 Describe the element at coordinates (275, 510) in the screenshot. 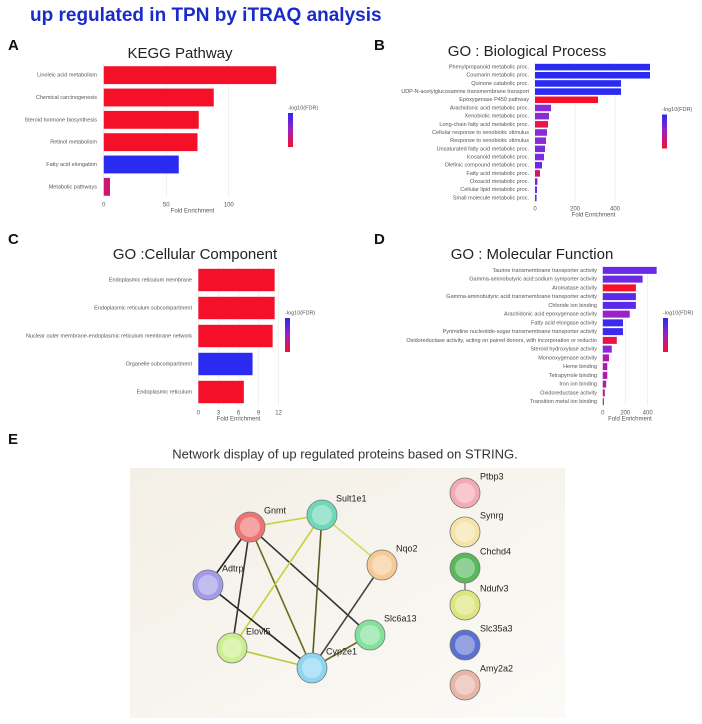

I see `node-label: Gnmt` at that location.